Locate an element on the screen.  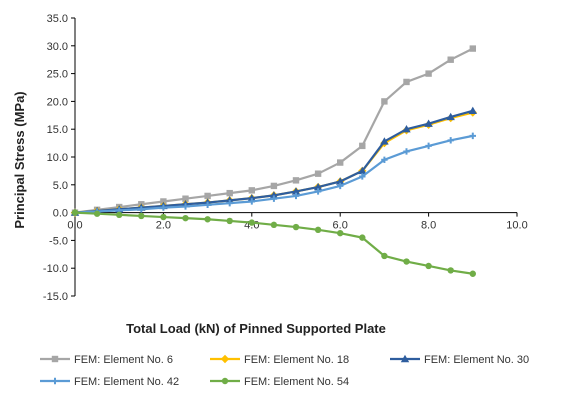
y-tick-label: 0.0 is located at coordinates (60, 214).